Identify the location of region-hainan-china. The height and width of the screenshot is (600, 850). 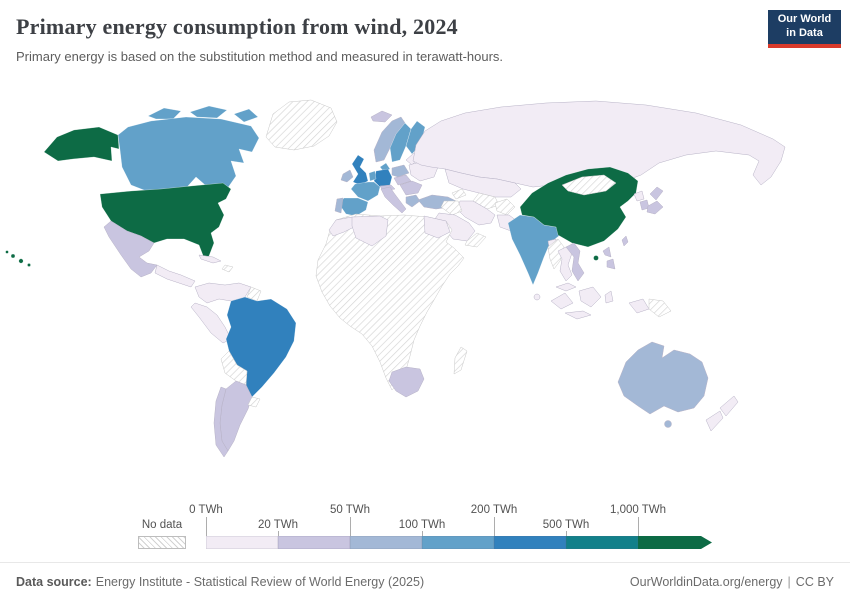
(596, 258).